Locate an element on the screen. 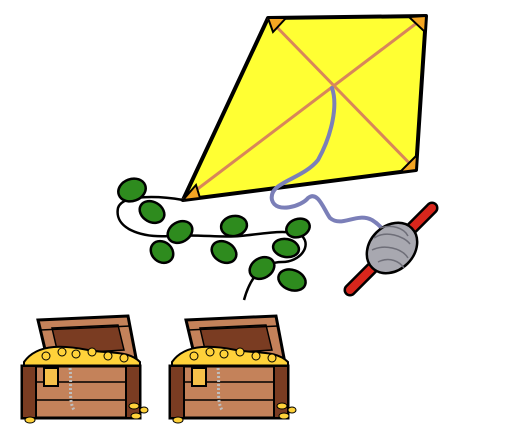 Image resolution: width=518 pixels, height=434 pixels. treasure-chest-left is located at coordinates (84, 369).